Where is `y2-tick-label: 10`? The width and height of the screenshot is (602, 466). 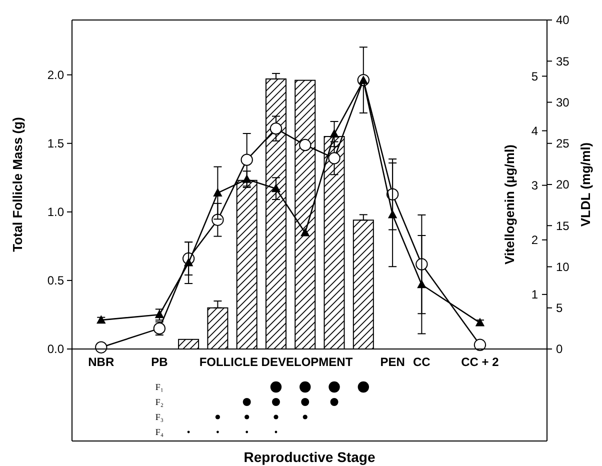 y2-tick-label: 10 is located at coordinates (563, 267).